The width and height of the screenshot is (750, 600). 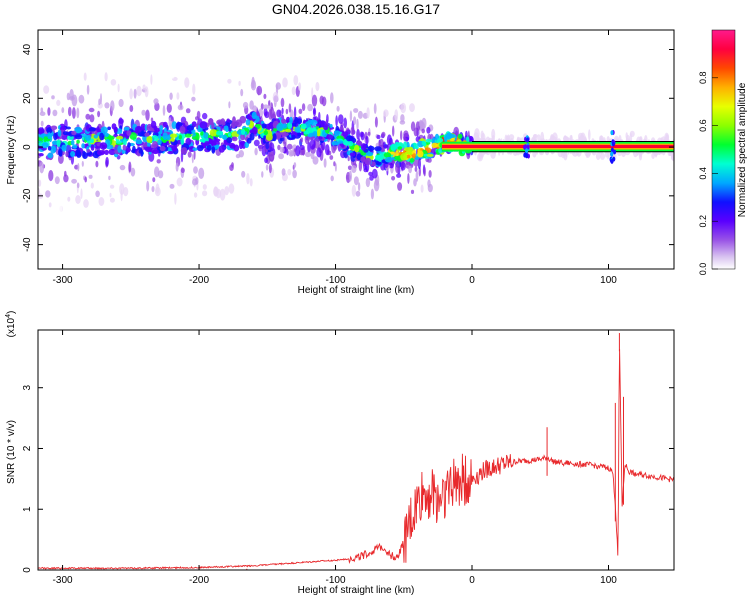 What do you see at coordinates (199, 580) in the screenshot?
I see `x-tick-label: -200` at bounding box center [199, 580].